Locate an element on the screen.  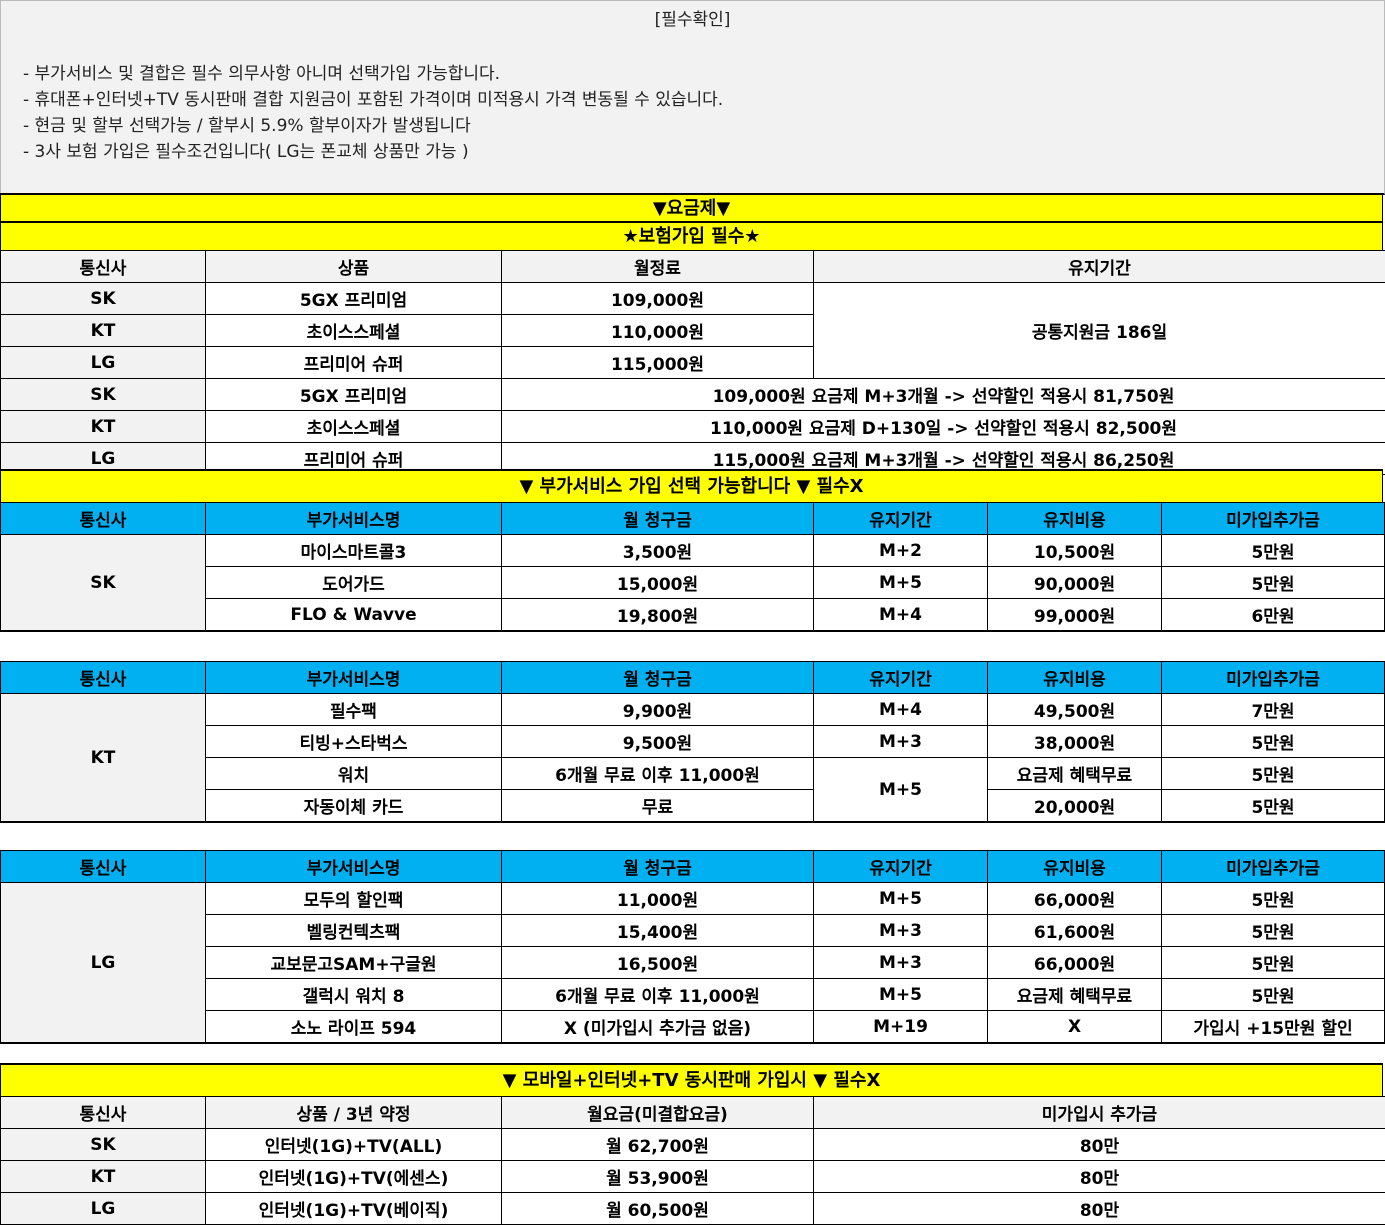
table-cell: 월 60,500원 is located at coordinates (657, 1208).